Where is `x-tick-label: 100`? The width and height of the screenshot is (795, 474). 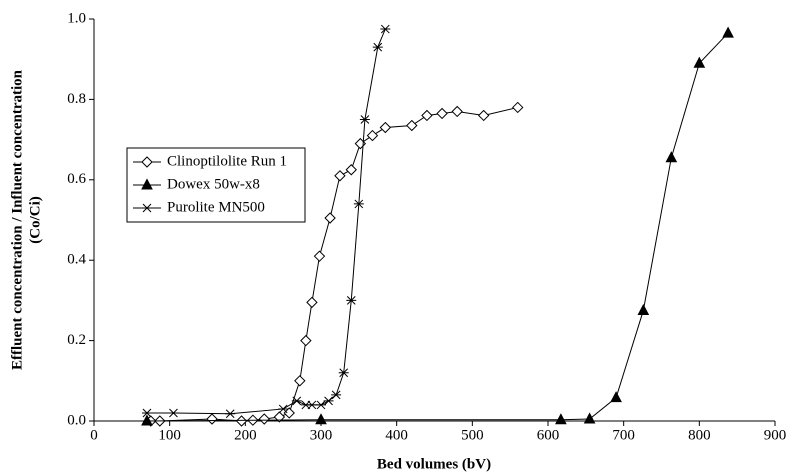 x-tick-label: 100 is located at coordinates (169, 435).